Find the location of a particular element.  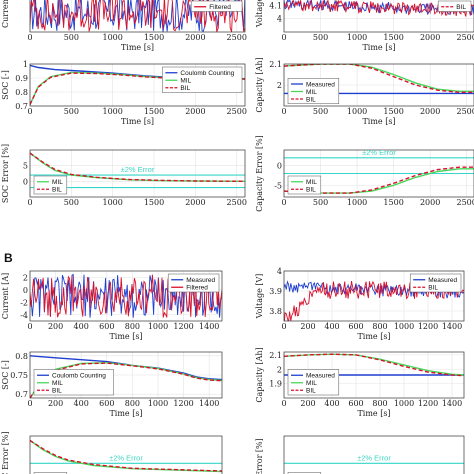

series-filtered is located at coordinates (126, 295).